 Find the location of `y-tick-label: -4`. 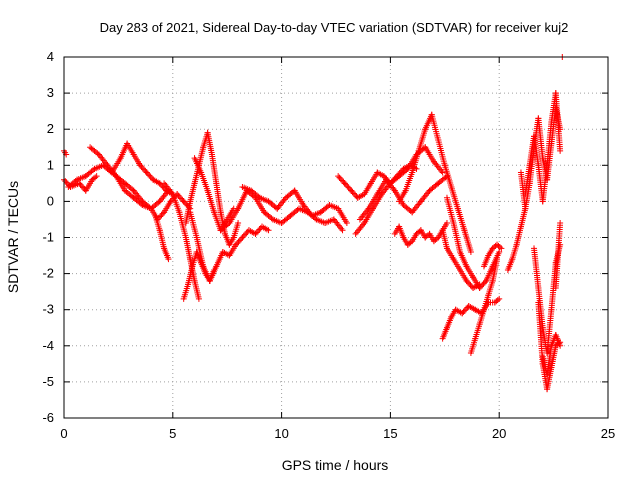

y-tick-label: -4 is located at coordinates (48, 345).